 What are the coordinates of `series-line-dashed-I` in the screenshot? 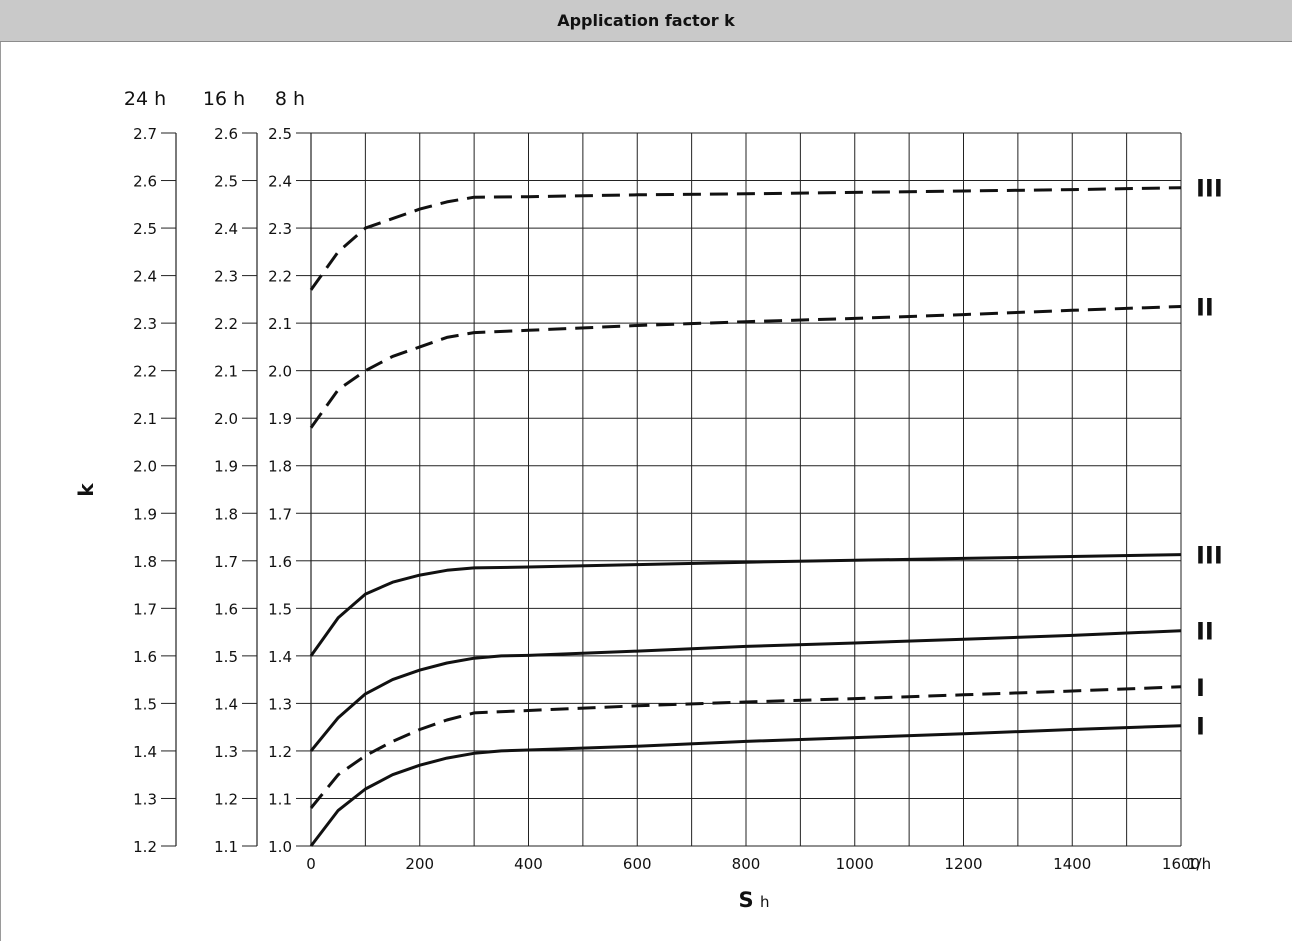 It's located at (745, 747).